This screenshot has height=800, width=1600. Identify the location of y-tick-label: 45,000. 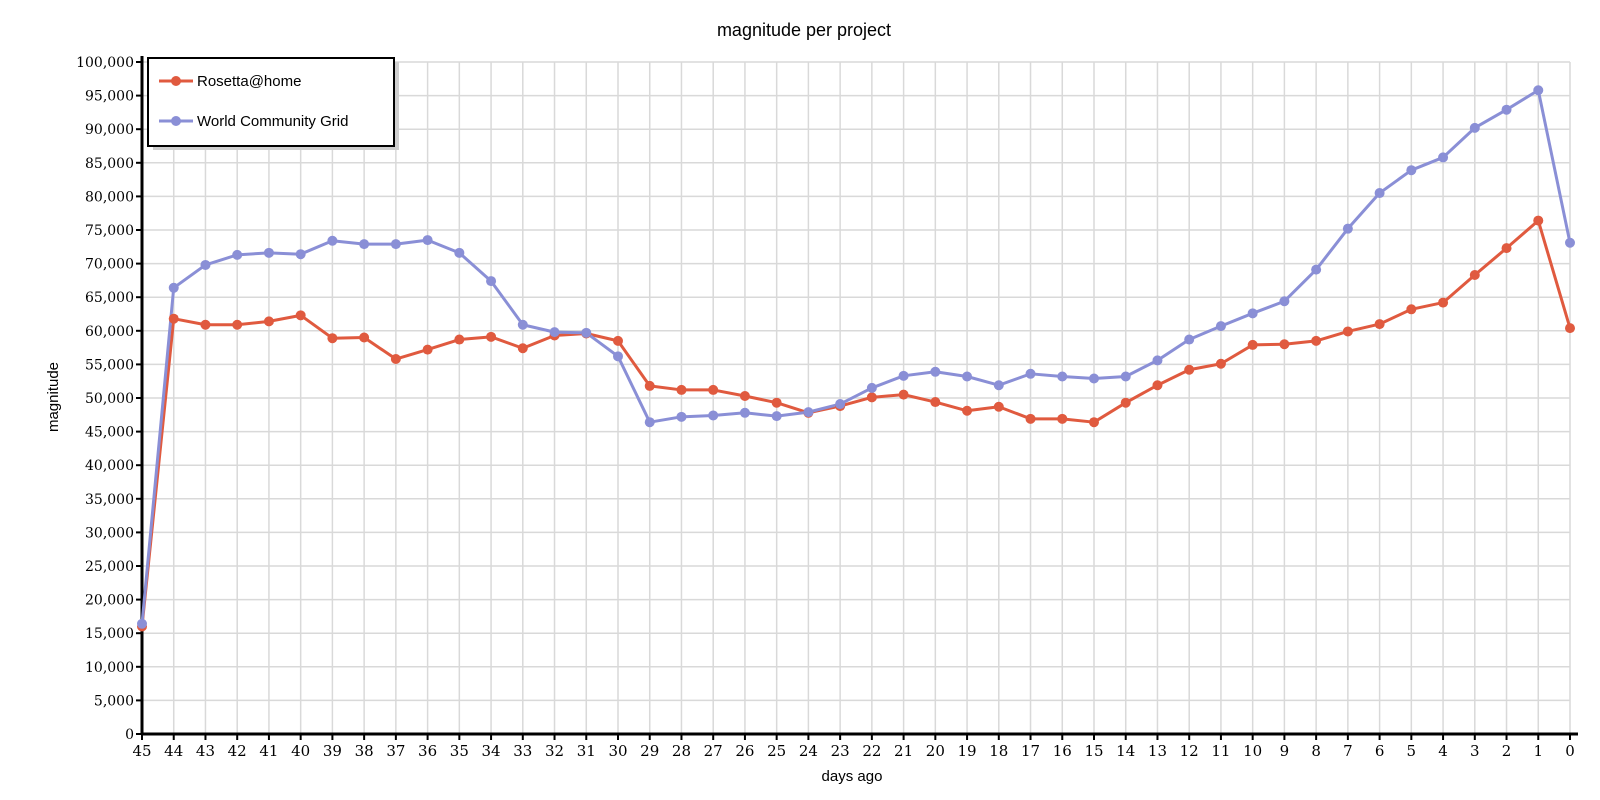
(109, 433).